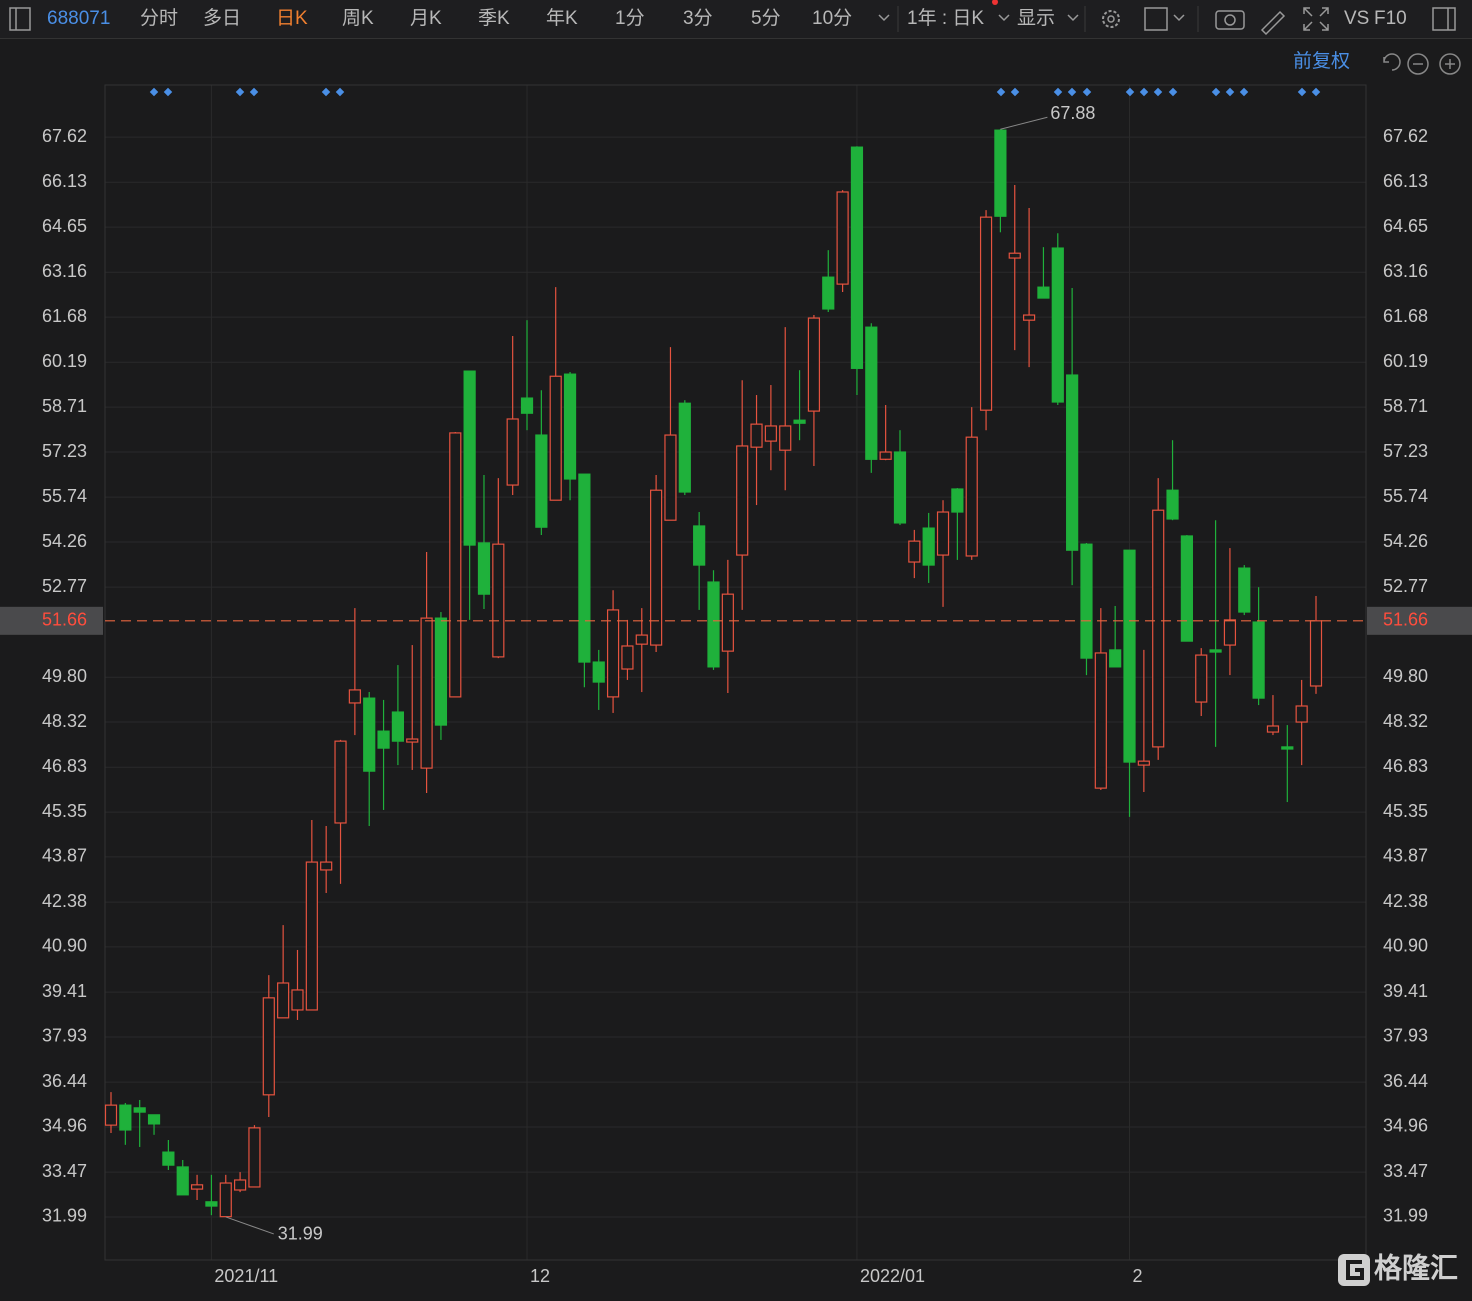 This screenshot has width=1472, height=1301. I want to click on x-tick-label: 2022/01, so click(892, 1276).